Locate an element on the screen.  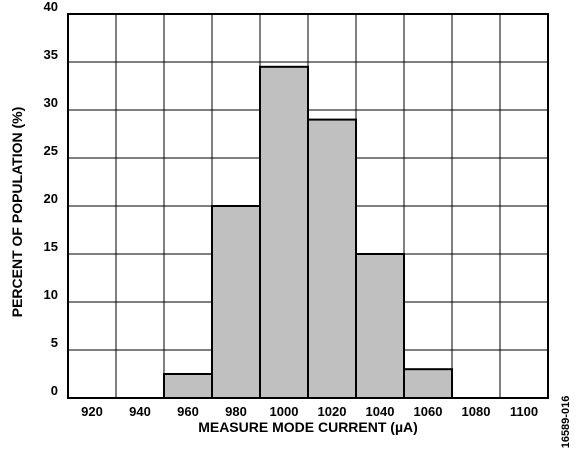
x-tick-labels: 920 940 960 980 1000 1020 1040 1060 1080 1100 is located at coordinates (309, 411).